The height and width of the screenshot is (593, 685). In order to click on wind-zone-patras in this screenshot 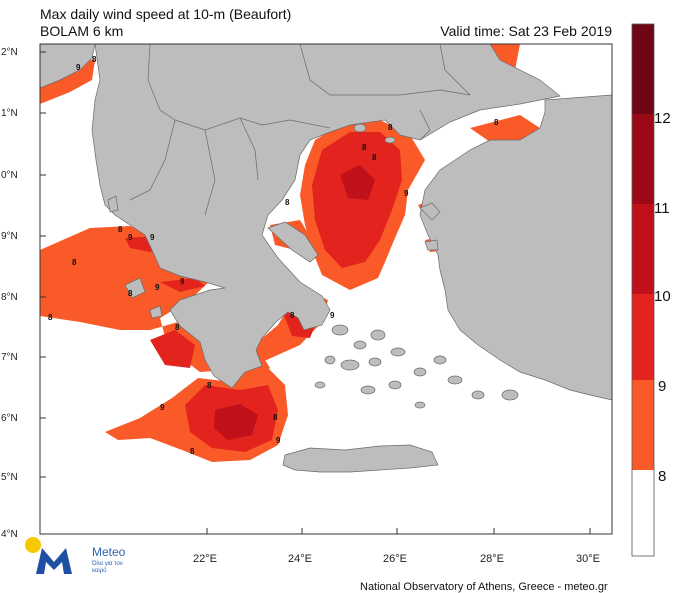, I will do `click(182, 285)`.